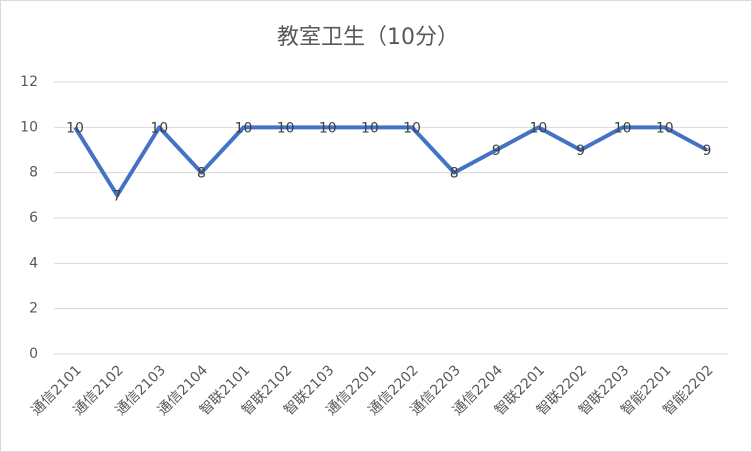  What do you see at coordinates (29, 127) in the screenshot?
I see `y-tick-label: 10` at bounding box center [29, 127].